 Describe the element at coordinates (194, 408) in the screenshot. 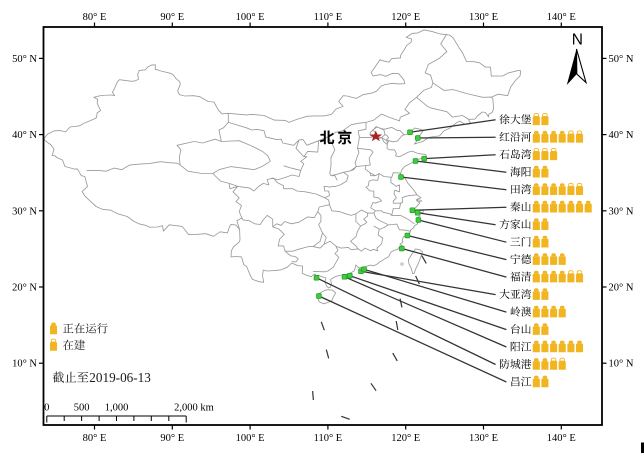

I see `svg-text: 2,000 km` at that location.